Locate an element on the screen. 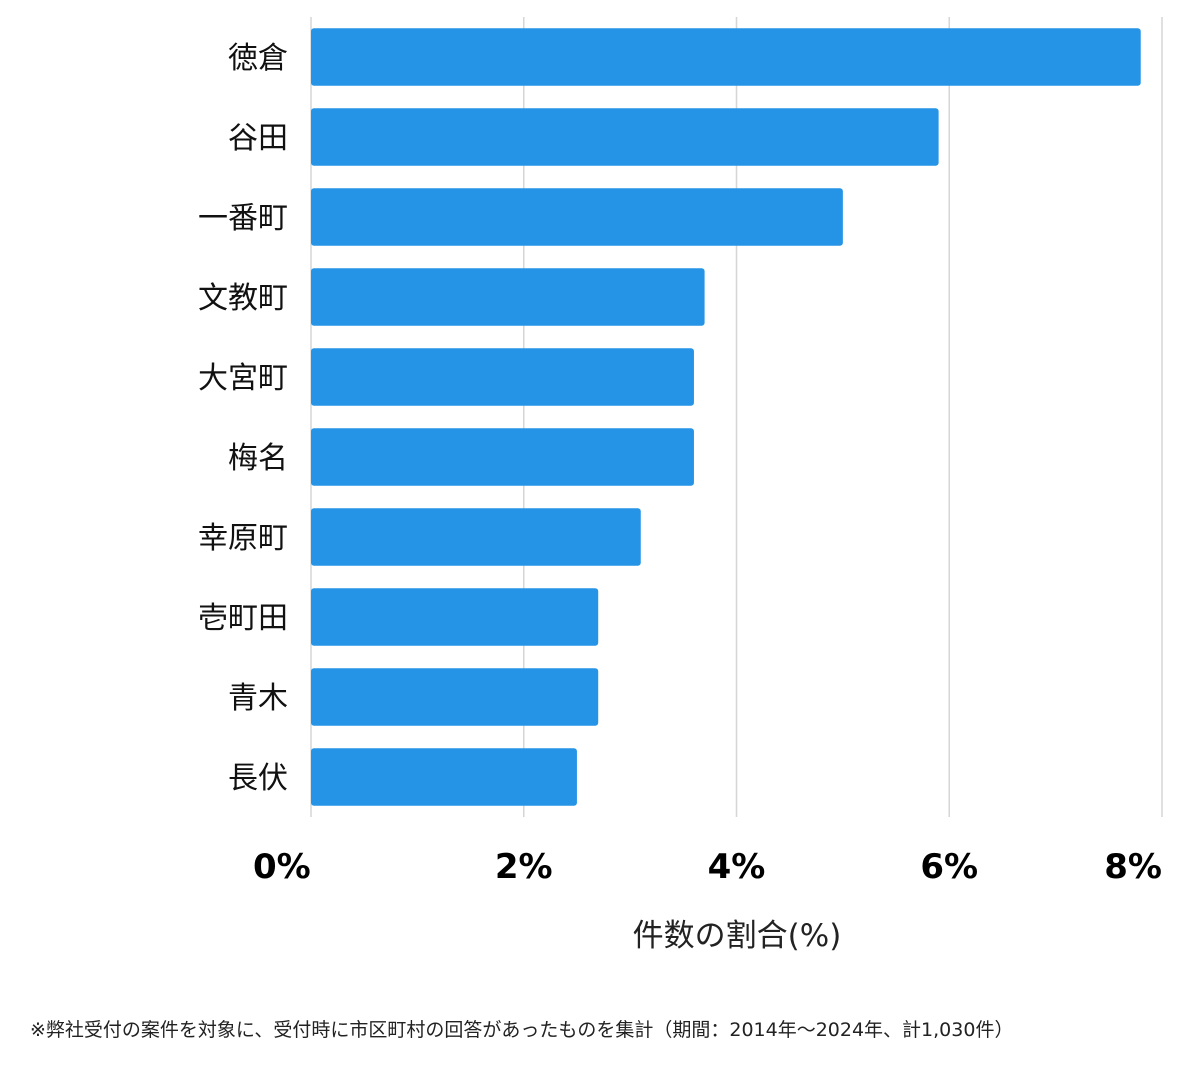  category-label: 壱町田 is located at coordinates (243, 618).